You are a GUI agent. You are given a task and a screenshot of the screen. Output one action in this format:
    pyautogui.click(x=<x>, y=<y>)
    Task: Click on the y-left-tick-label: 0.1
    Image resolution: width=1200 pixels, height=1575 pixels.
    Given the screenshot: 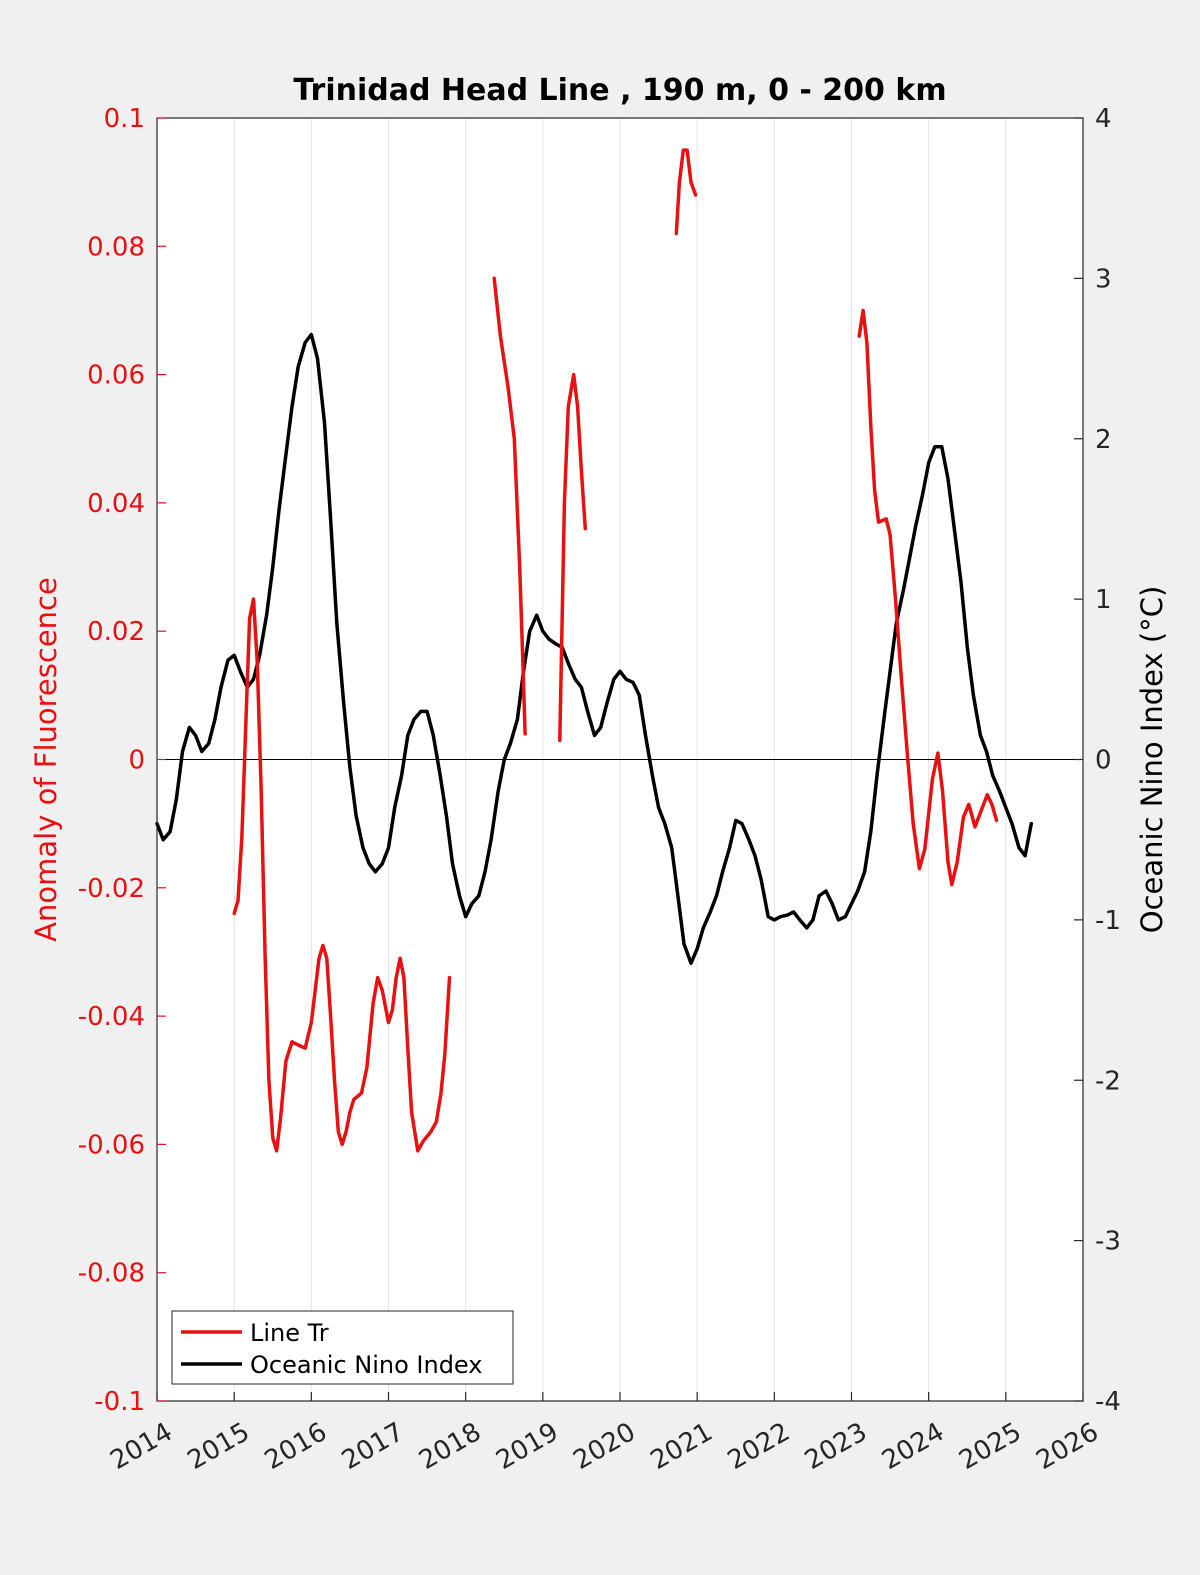 What is the action you would take?
    pyautogui.click(x=124, y=119)
    